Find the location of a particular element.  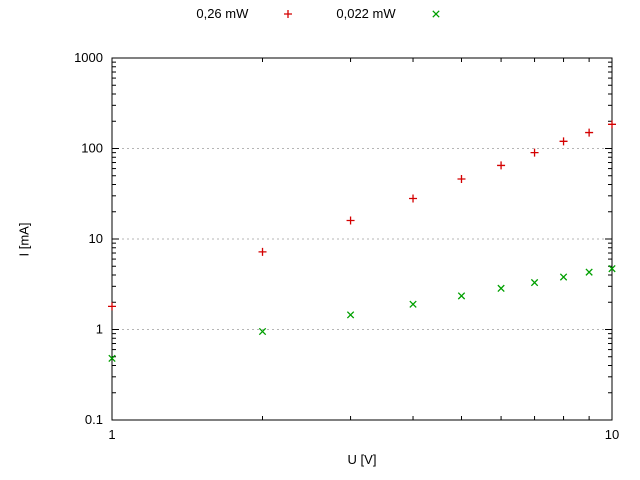

legend-item: 0,26 mW is located at coordinates (246, 13).